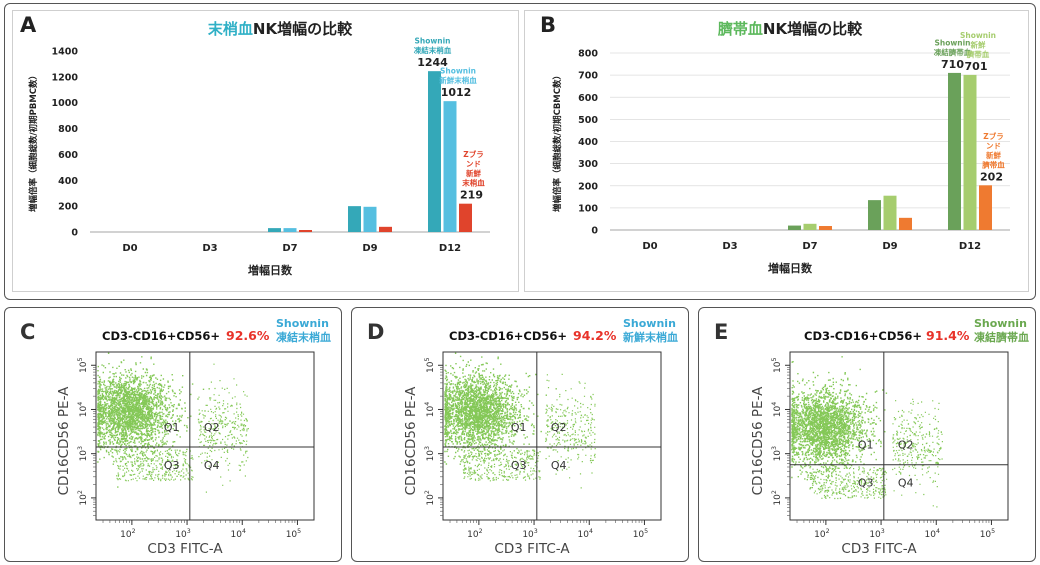  What do you see at coordinates (866, 483) in the screenshot?
I see `quadrant-label: Q3` at bounding box center [866, 483].